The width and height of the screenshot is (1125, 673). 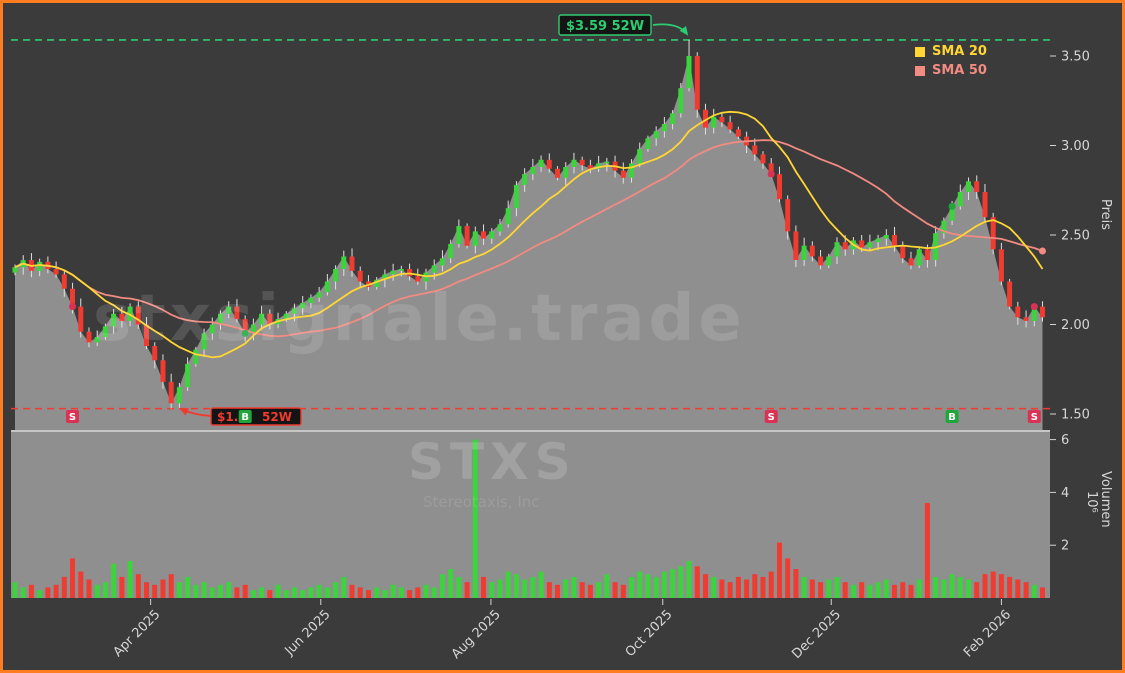 I want to click on svg-text: 2, so click(x=1065, y=546).